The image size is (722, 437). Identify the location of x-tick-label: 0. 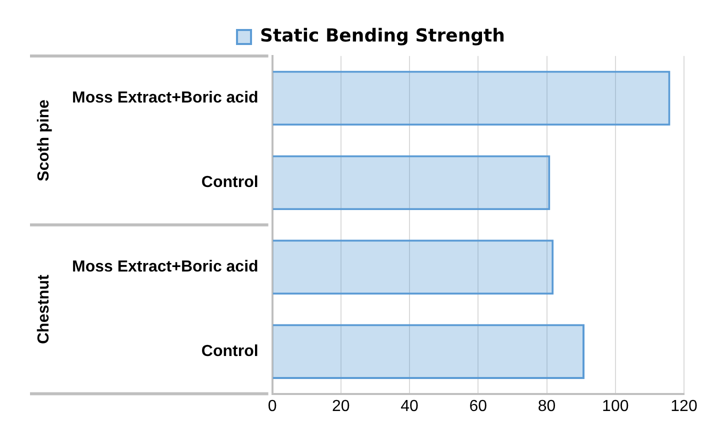
(272, 406).